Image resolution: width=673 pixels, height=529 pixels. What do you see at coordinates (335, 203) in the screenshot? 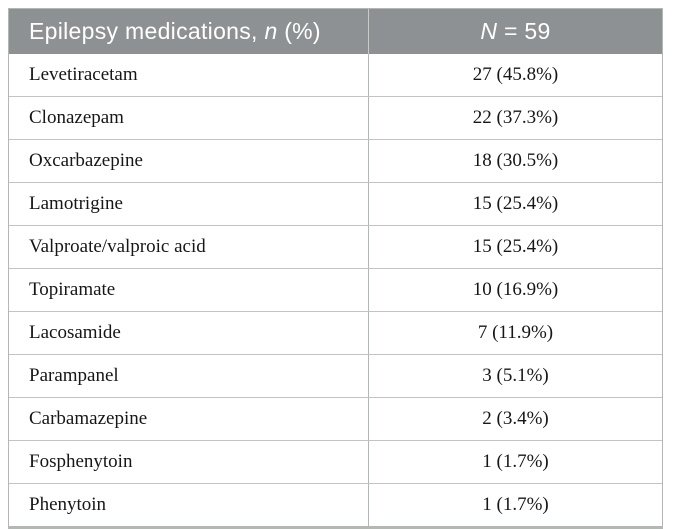
I see `table-row: Lamotrigine 15 (25.4%)` at bounding box center [335, 203].